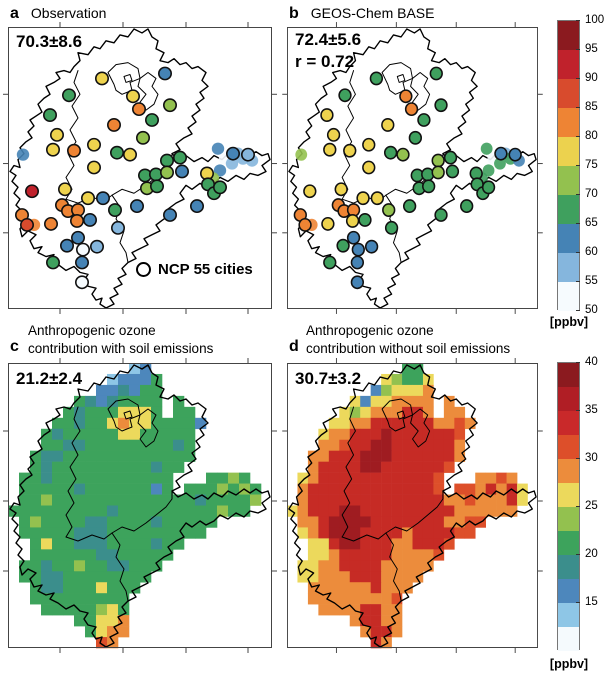  I want to click on grid-value-dot, so click(232, 163).